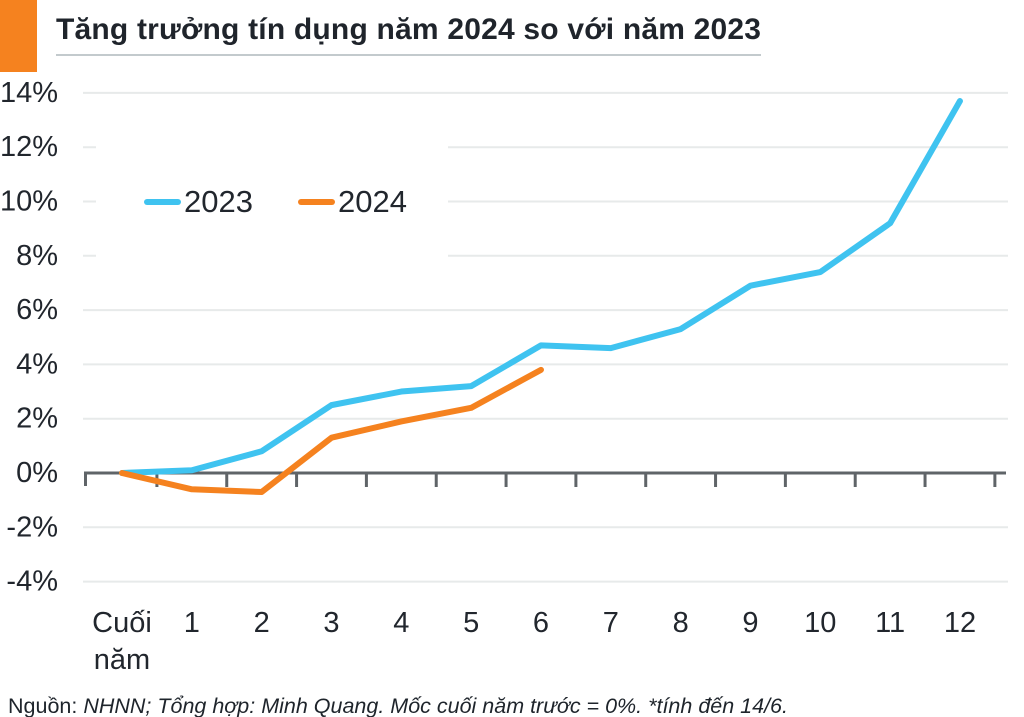 The height and width of the screenshot is (717, 1024). Describe the element at coordinates (960, 623) in the screenshot. I see `x-axis-label: 12` at that location.